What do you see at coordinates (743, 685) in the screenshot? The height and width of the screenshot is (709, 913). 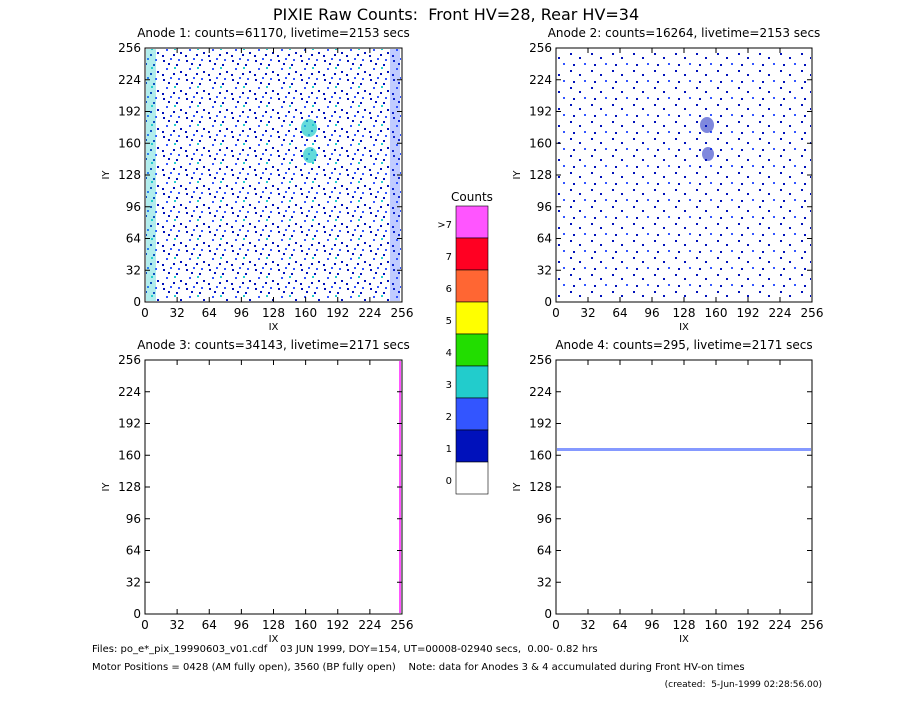 I see `footer-line: (created: 5-Jun-1999 02:28:56.00)` at bounding box center [743, 685].